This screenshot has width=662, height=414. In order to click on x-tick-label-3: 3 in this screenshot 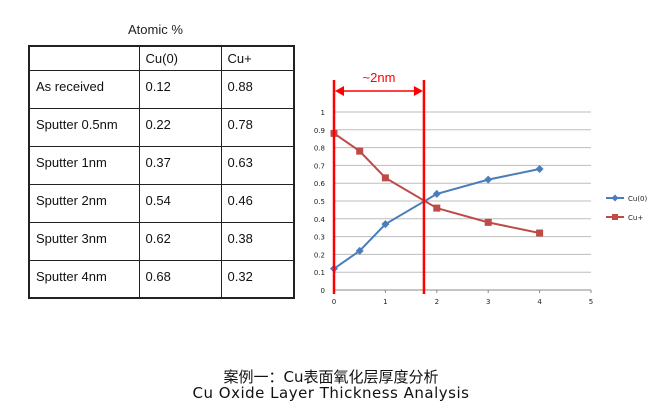, I will do `click(488, 302)`.